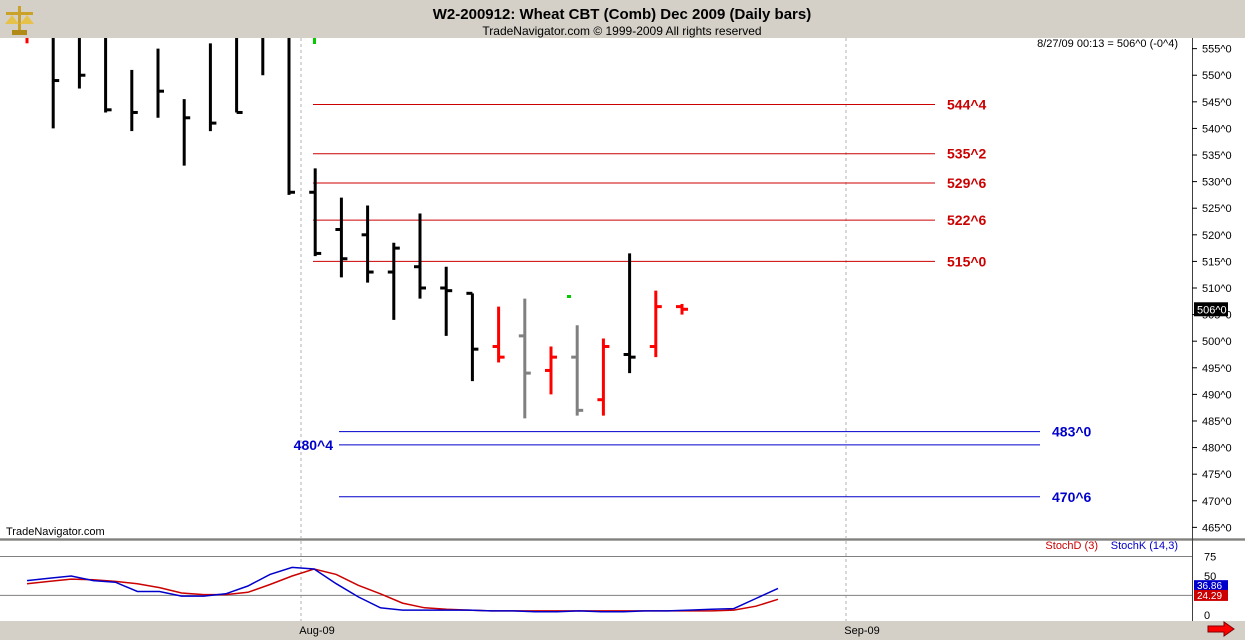  What do you see at coordinates (967, 154) in the screenshot?
I see `level-label: 535^2` at bounding box center [967, 154].